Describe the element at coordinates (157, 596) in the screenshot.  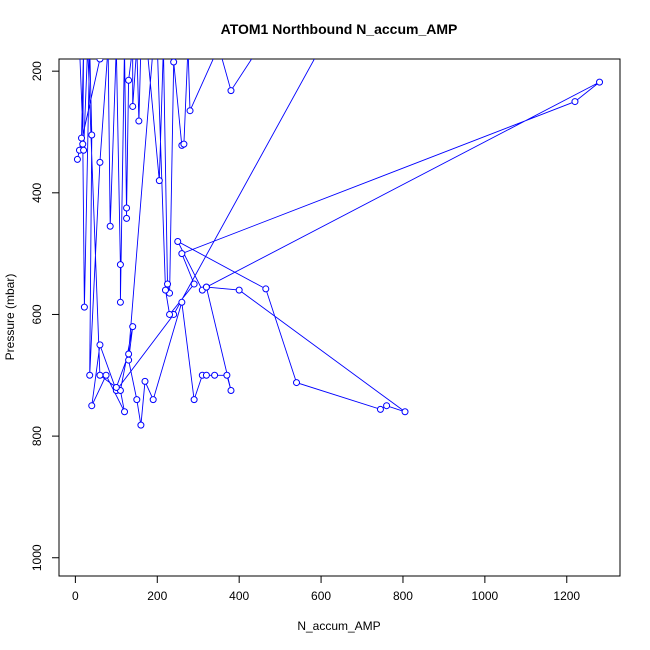
I see `x-tick-label: 200` at that location.